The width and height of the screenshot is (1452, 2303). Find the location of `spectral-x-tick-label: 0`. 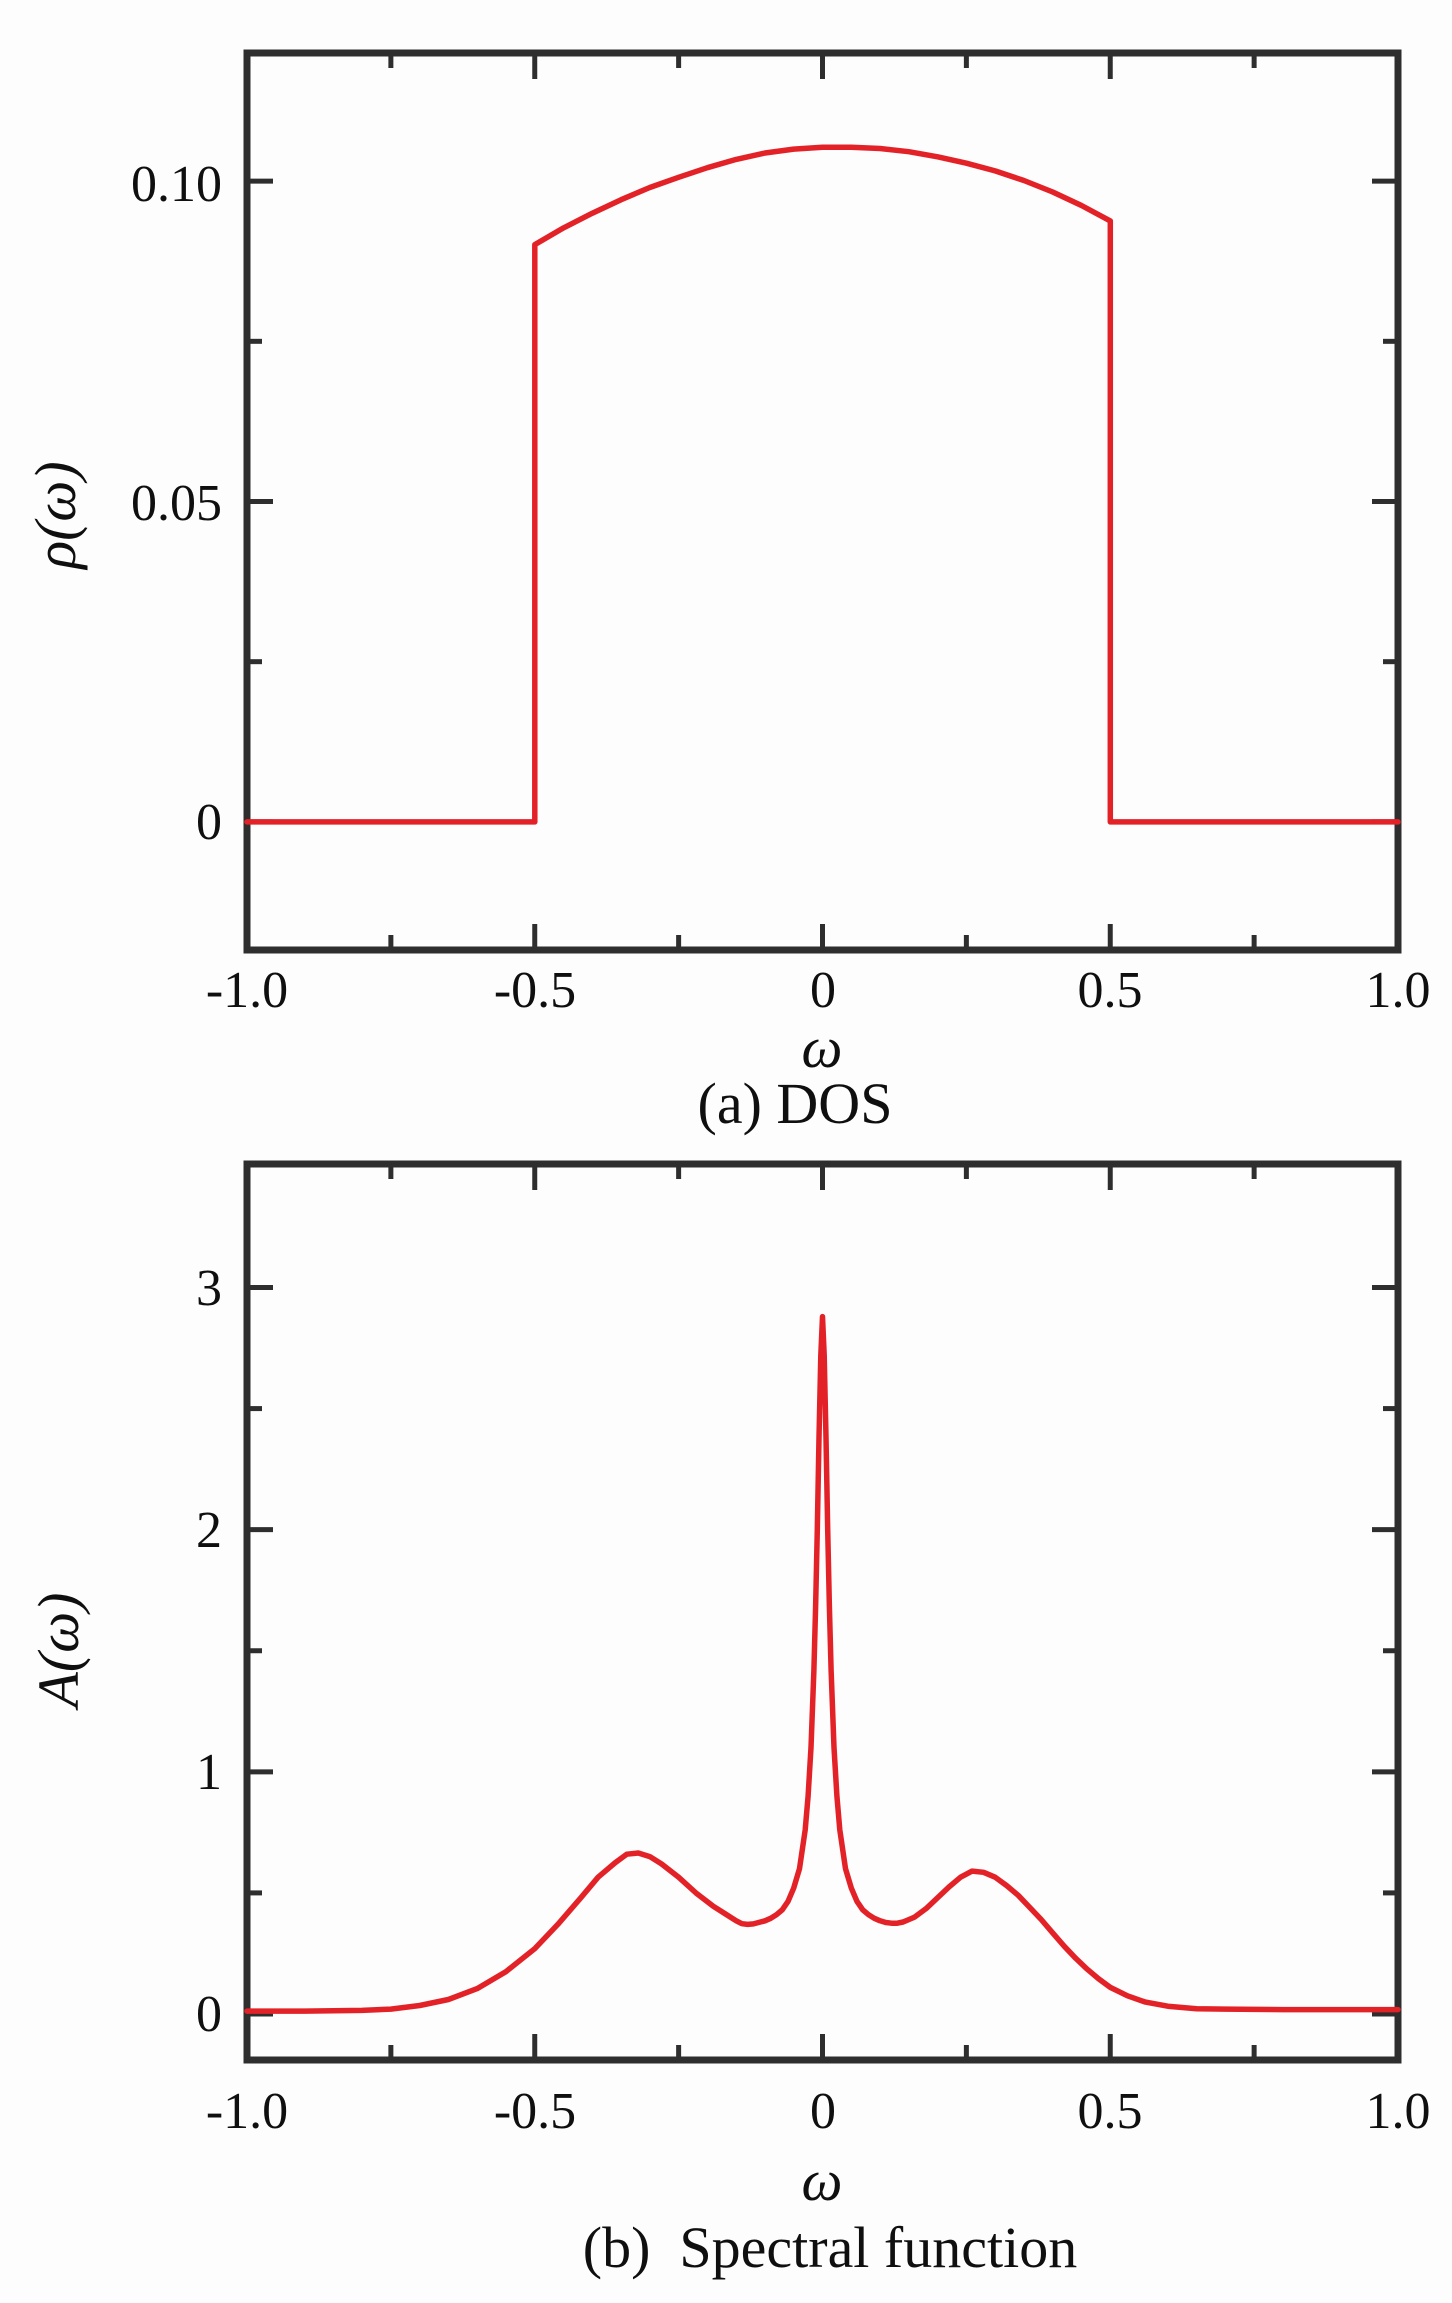

spectral-x-tick-label: 0 is located at coordinates (823, 2111).